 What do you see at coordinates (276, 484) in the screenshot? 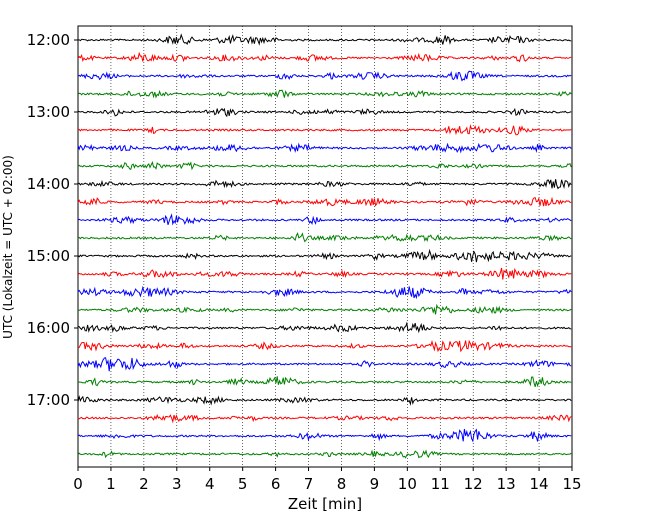
I see `x-tick-label: 6` at bounding box center [276, 484].